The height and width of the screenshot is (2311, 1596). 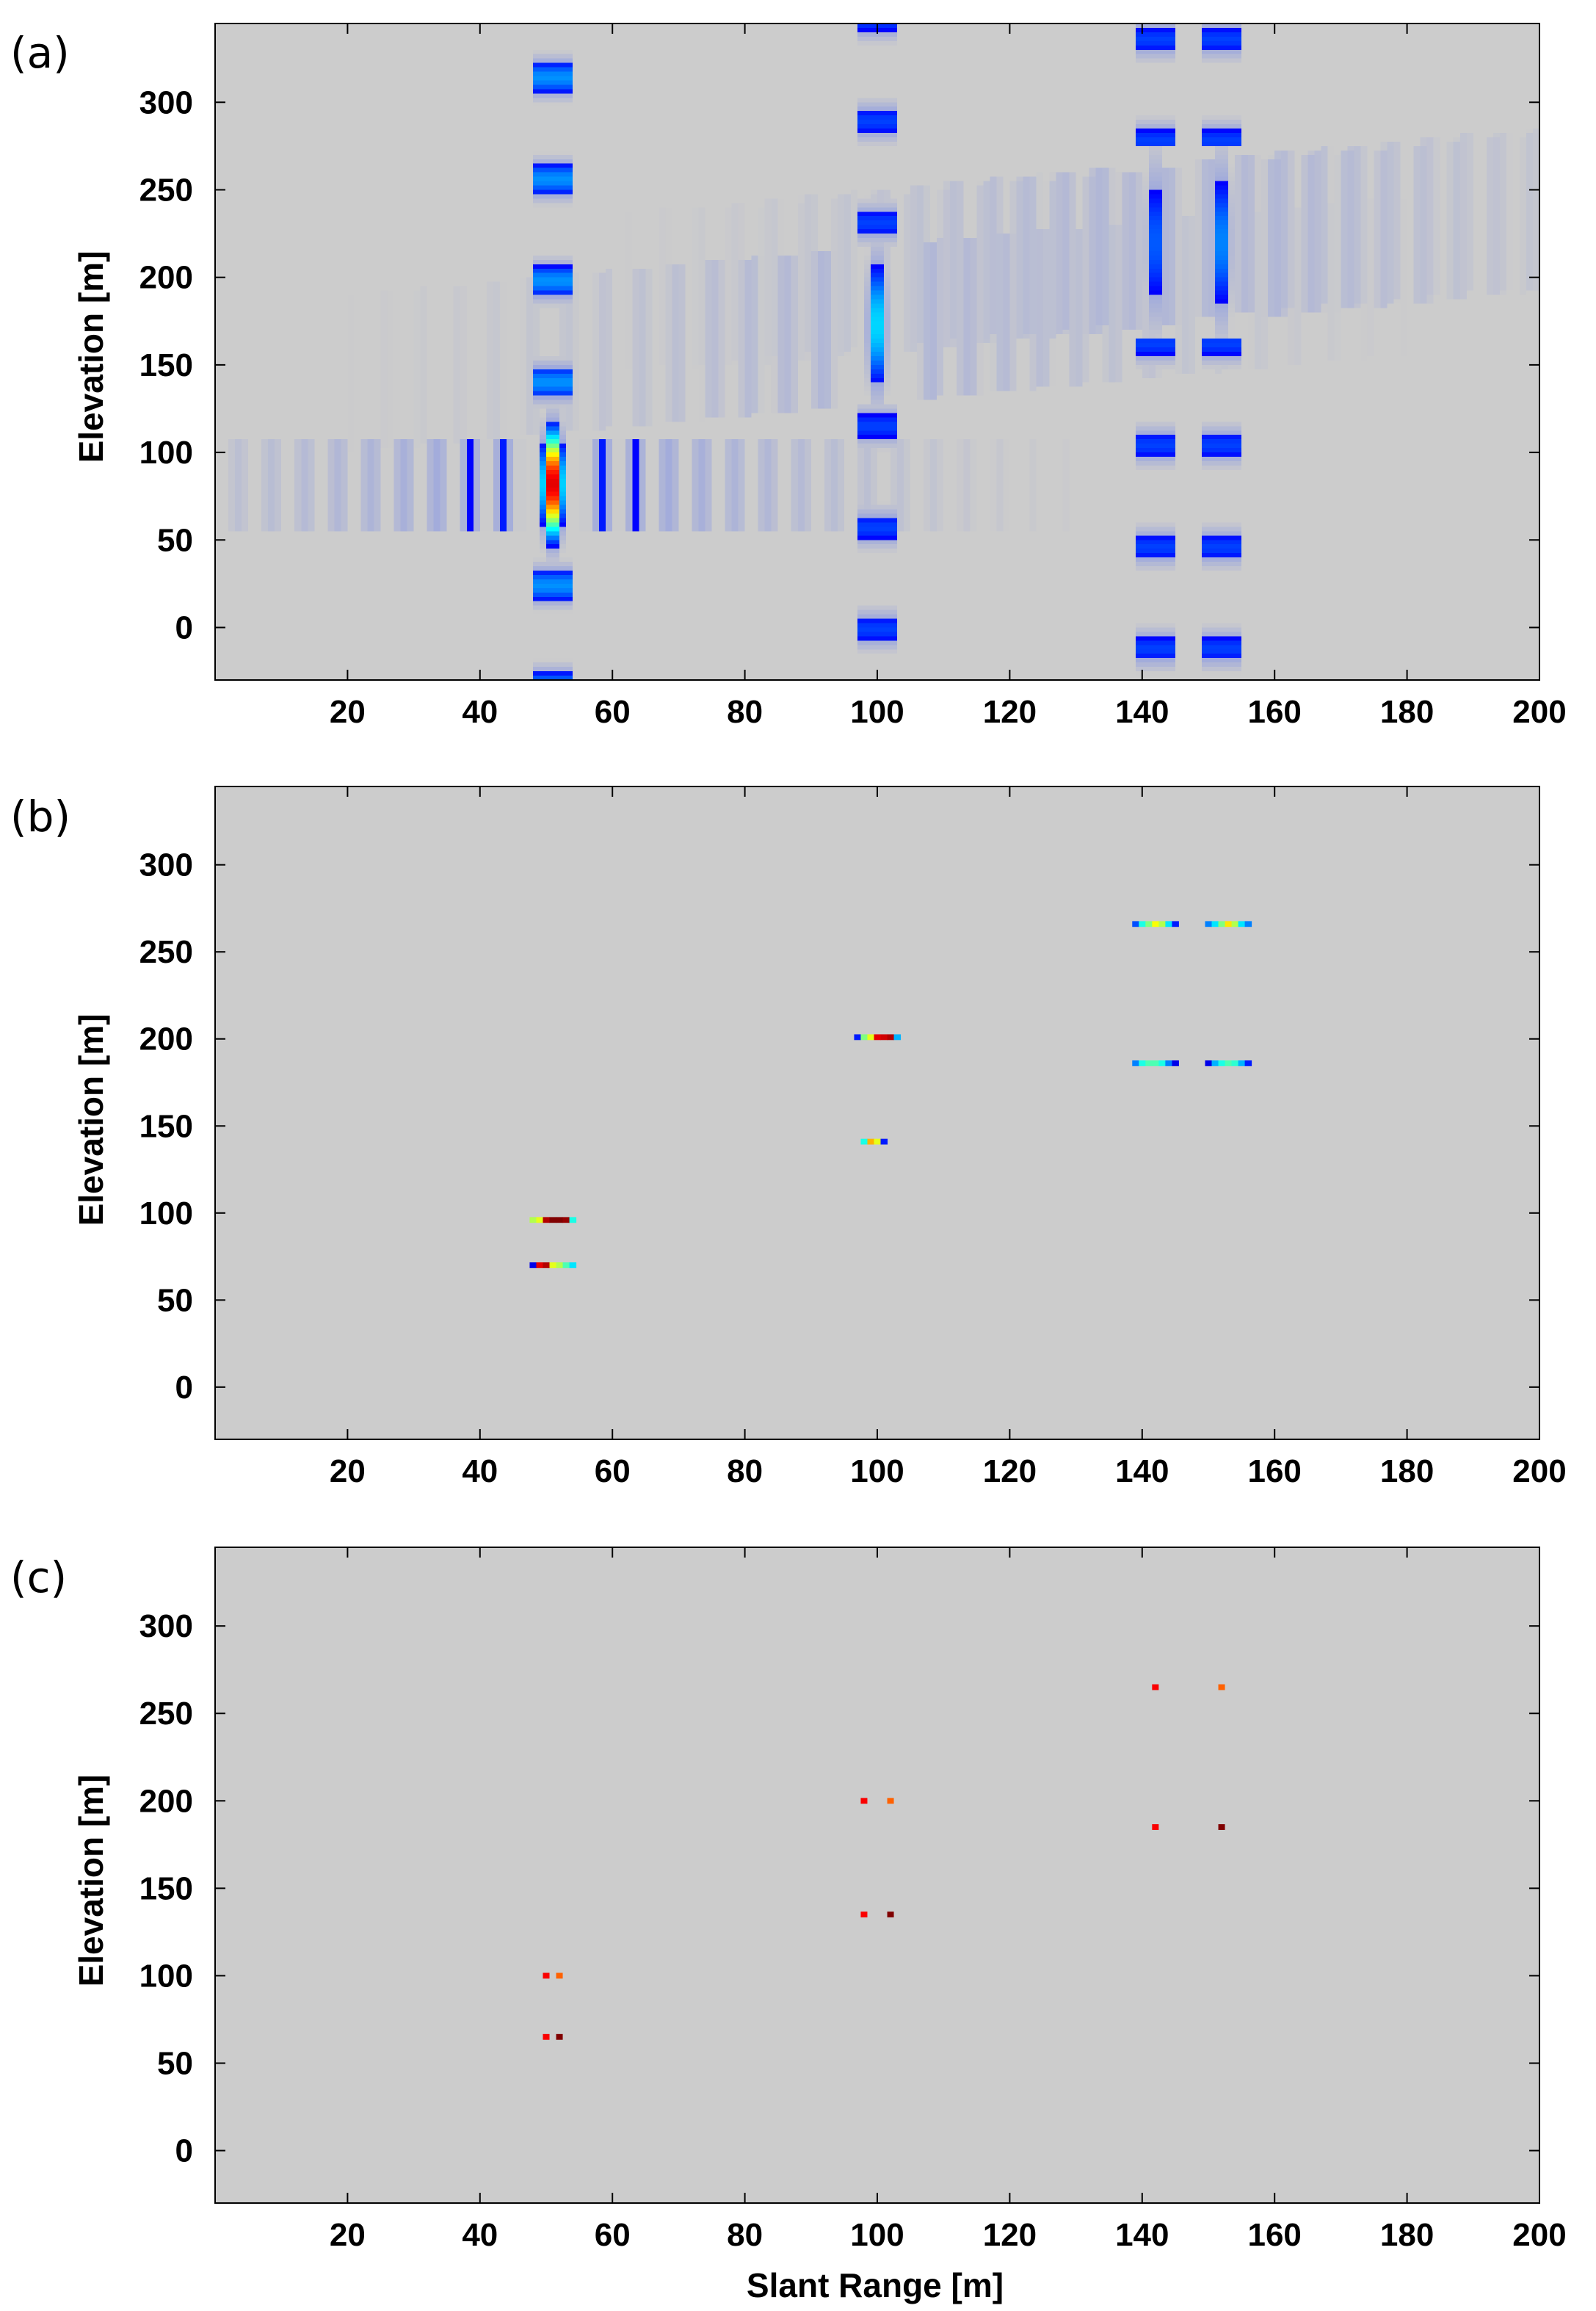 What do you see at coordinates (348, 712) in the screenshot?
I see `x-tick-label: 20` at bounding box center [348, 712].